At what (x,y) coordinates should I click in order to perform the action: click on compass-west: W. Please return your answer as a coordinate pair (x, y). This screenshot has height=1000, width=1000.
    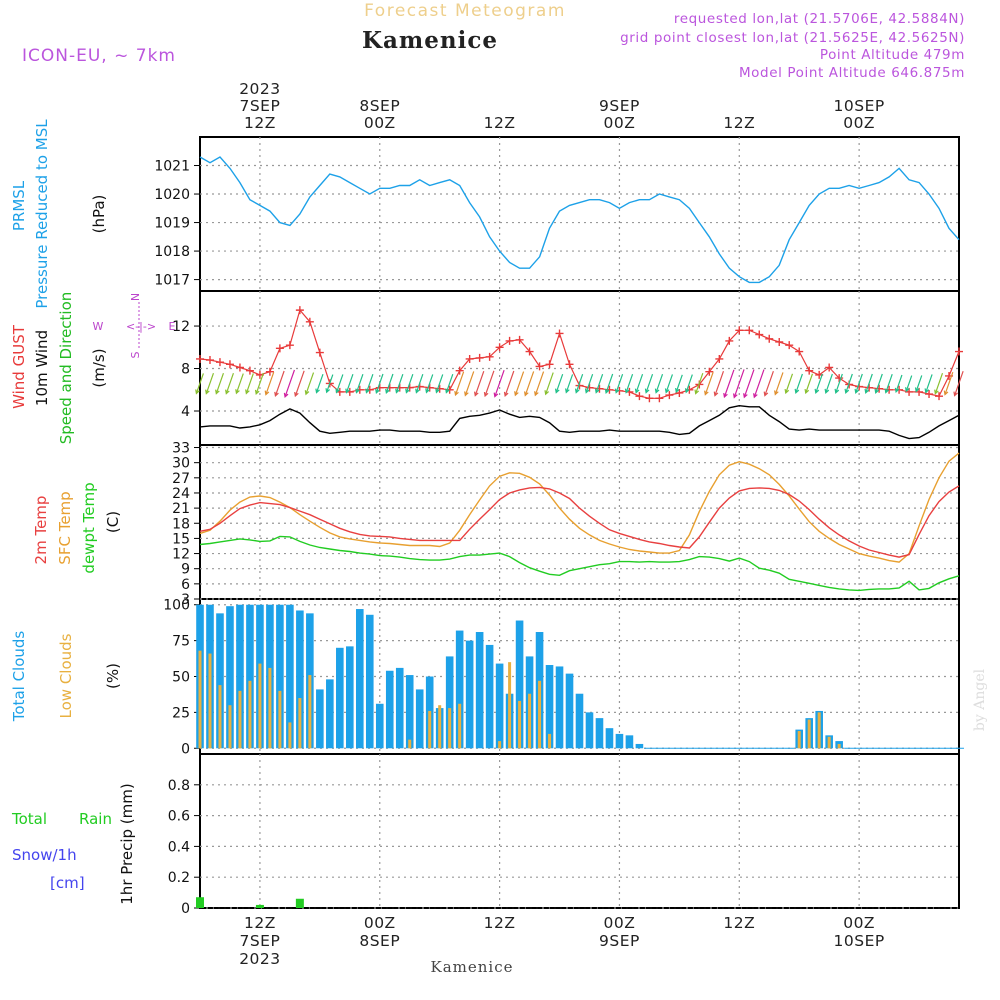
    Looking at the image, I should click on (98, 326).